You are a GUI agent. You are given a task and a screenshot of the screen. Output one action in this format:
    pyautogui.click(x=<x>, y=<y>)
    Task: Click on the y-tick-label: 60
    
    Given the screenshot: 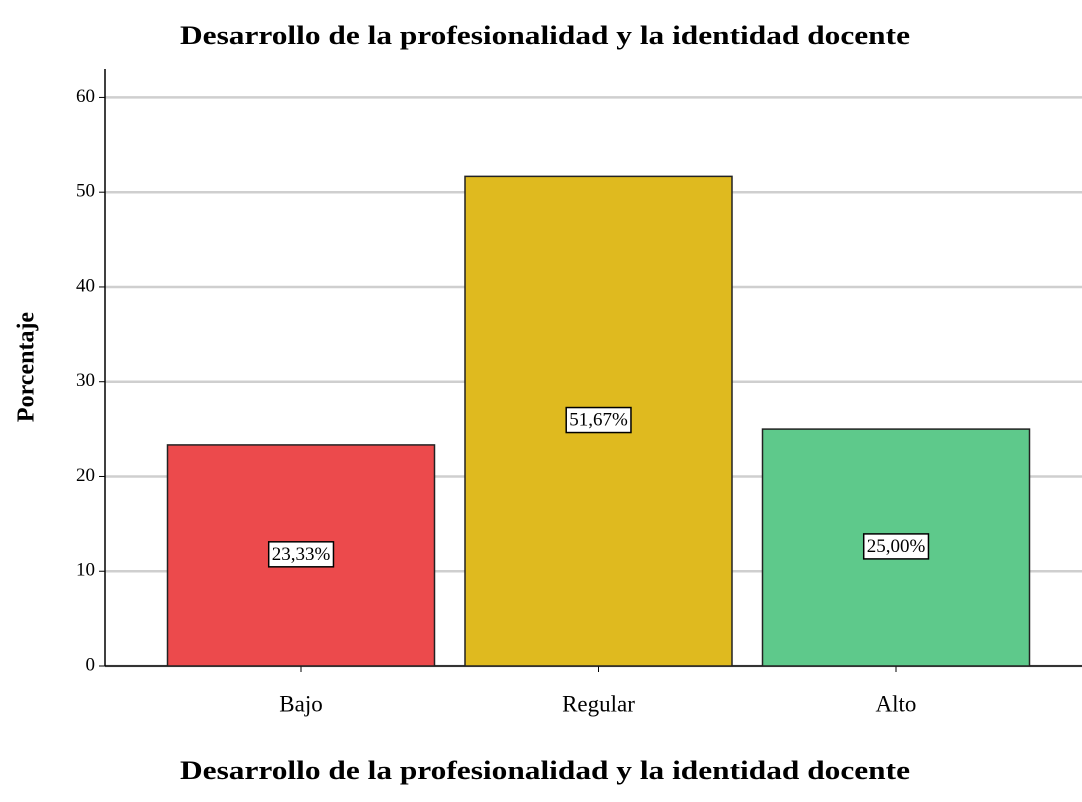 What is the action you would take?
    pyautogui.click(x=85, y=96)
    